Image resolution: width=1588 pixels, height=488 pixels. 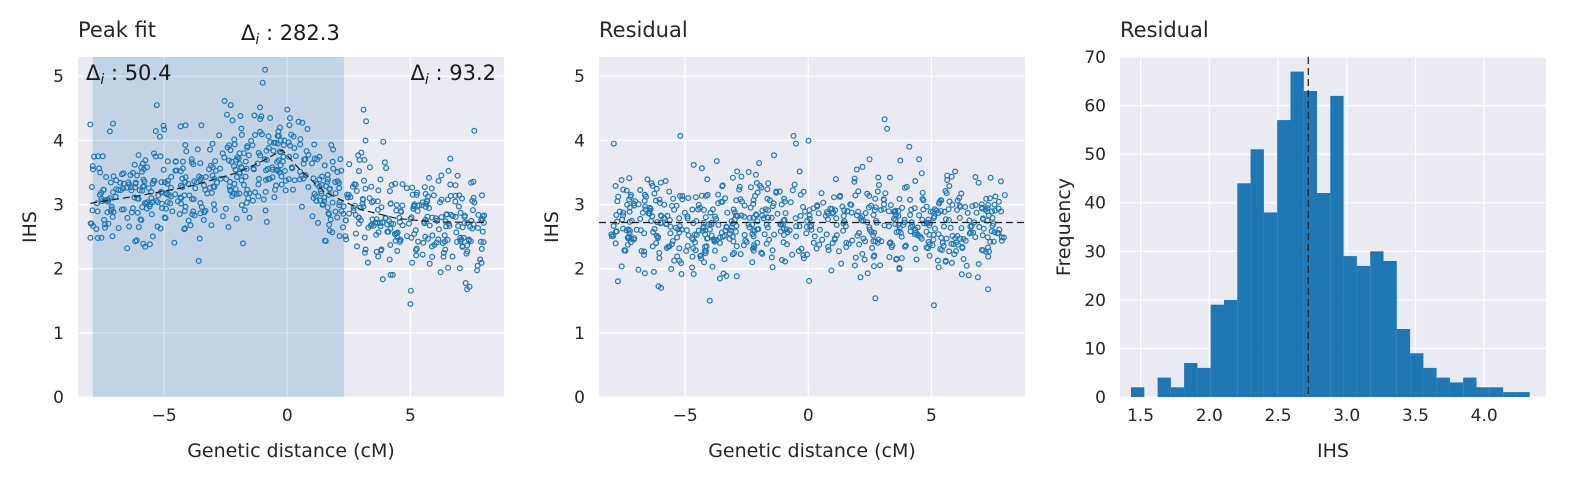 What do you see at coordinates (808, 416) in the screenshot?
I see `x-tick-label: 0` at bounding box center [808, 416].